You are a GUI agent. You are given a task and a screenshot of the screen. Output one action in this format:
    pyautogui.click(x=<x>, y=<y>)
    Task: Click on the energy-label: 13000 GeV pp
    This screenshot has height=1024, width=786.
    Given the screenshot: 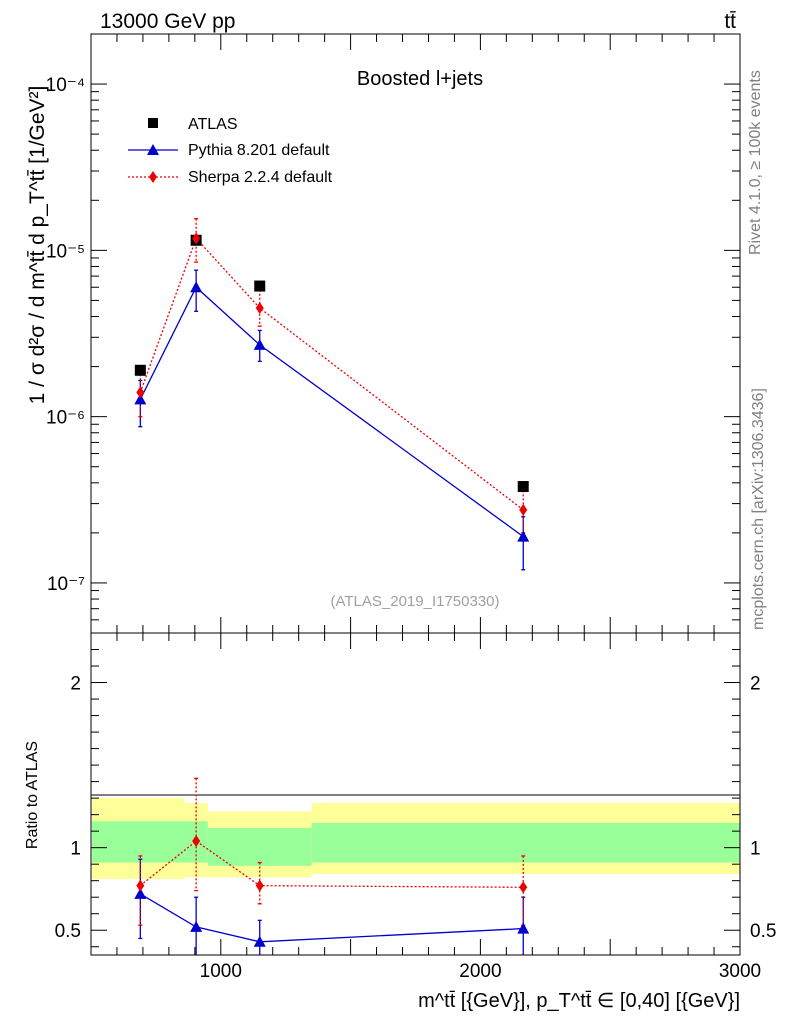 What is the action you would take?
    pyautogui.click(x=167, y=21)
    